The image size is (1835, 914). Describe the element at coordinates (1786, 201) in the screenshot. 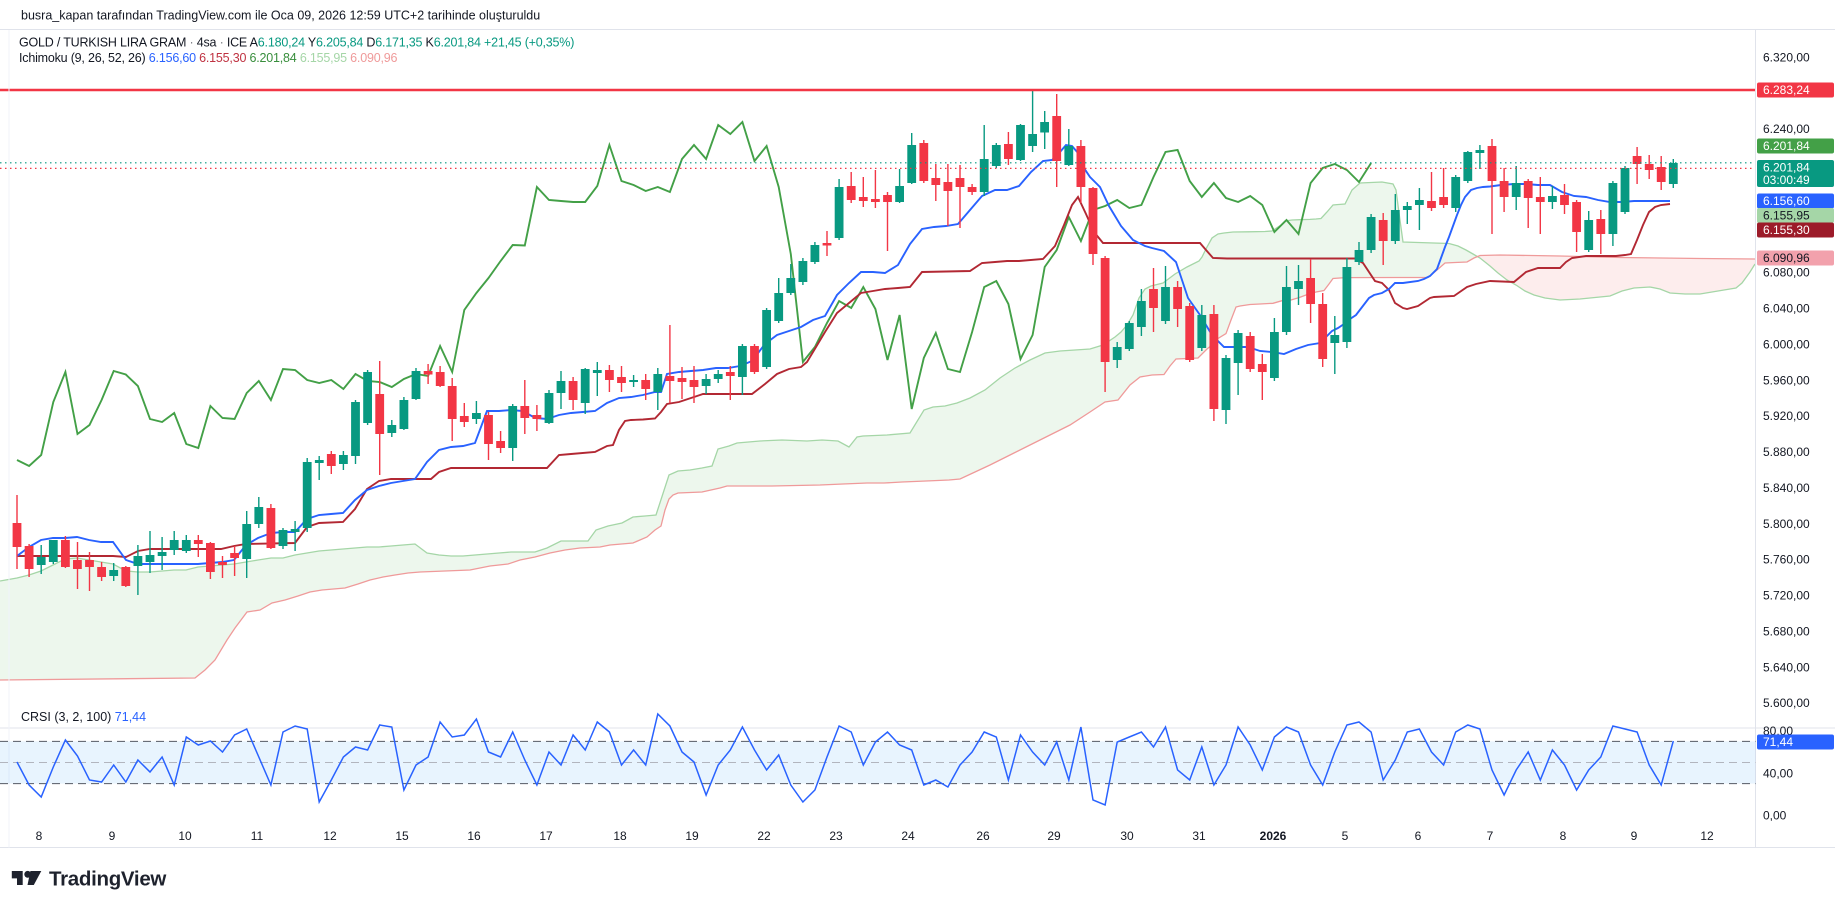

I see `svg-text: 6.156,60` at that location.